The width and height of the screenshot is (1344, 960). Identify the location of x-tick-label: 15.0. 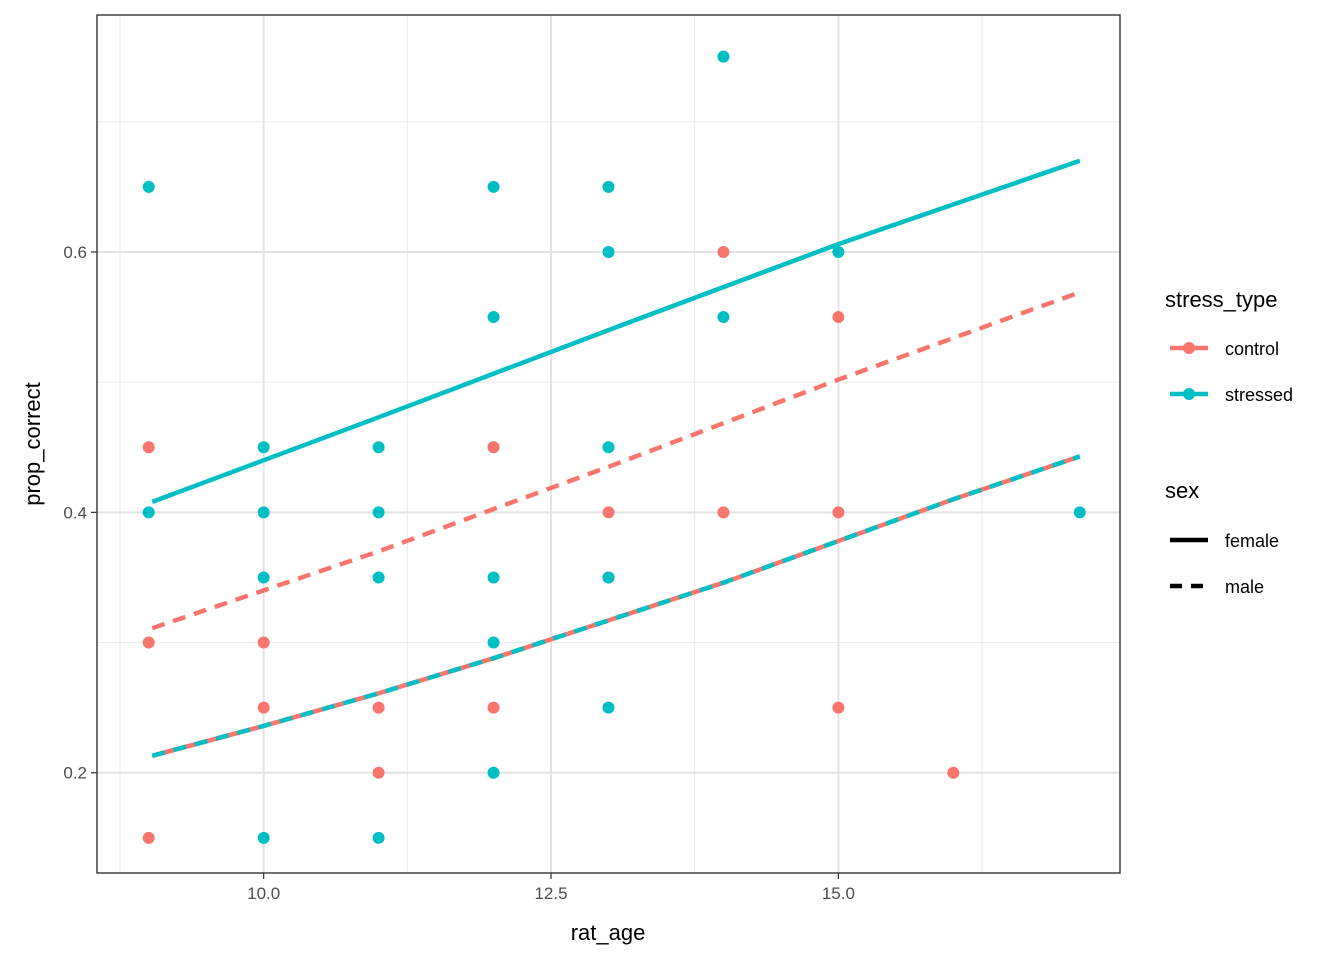
(838, 893).